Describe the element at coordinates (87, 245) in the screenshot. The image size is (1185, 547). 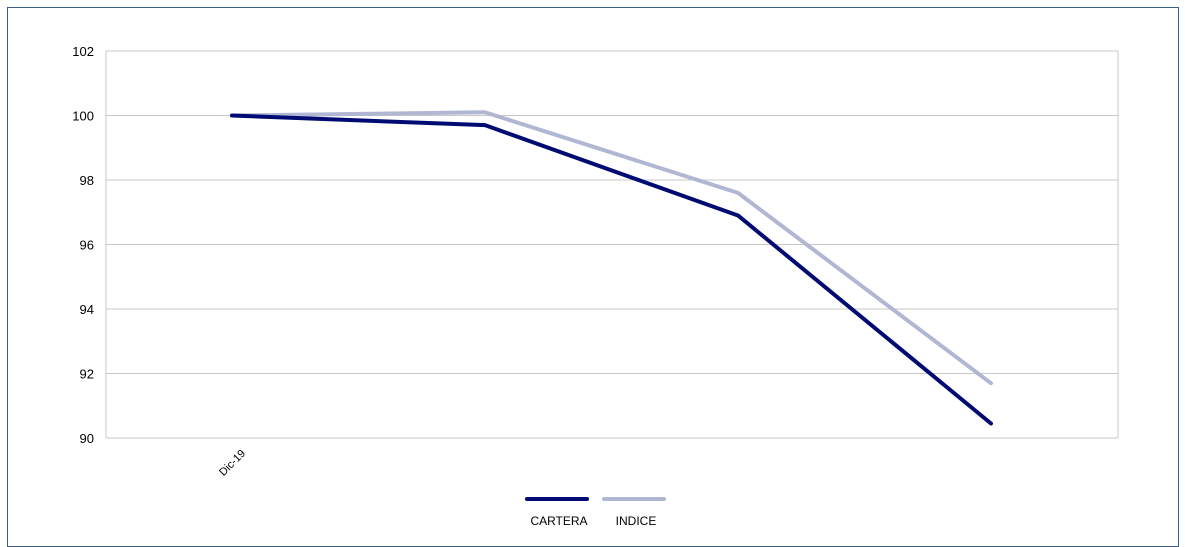
I see `y-tick-label: 96` at that location.